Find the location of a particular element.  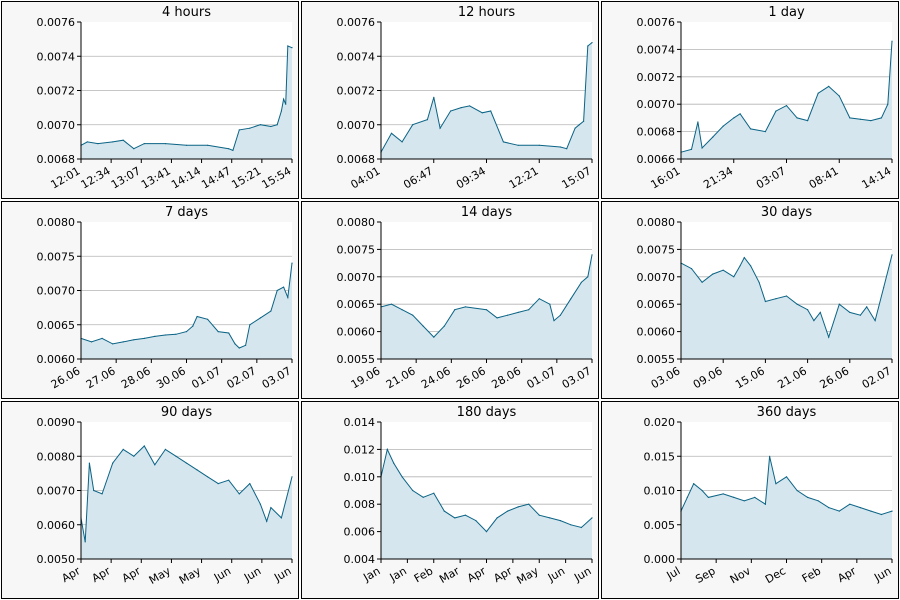

x-tick-label: 04:01 is located at coordinates (366, 177).